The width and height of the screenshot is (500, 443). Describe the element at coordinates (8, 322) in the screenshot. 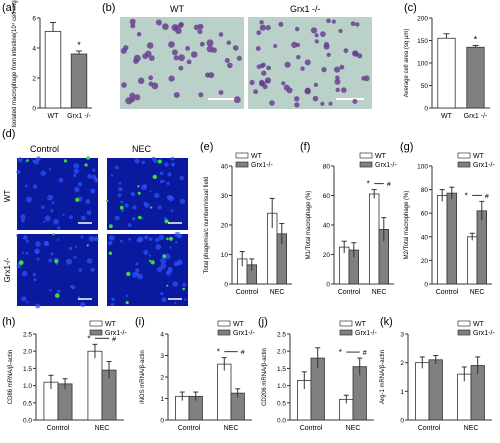

I see `panel-letter-h: (h)` at that location.